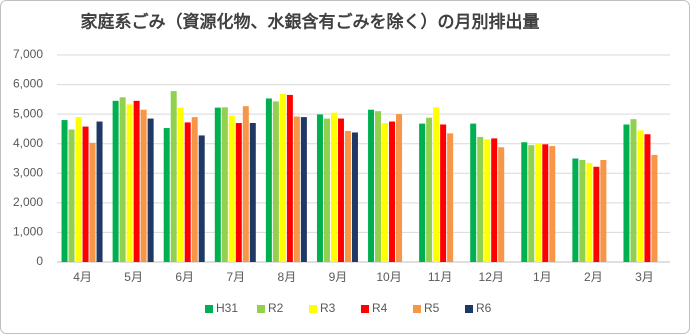  I want to click on x-tick-label: 1月, so click(542, 277).